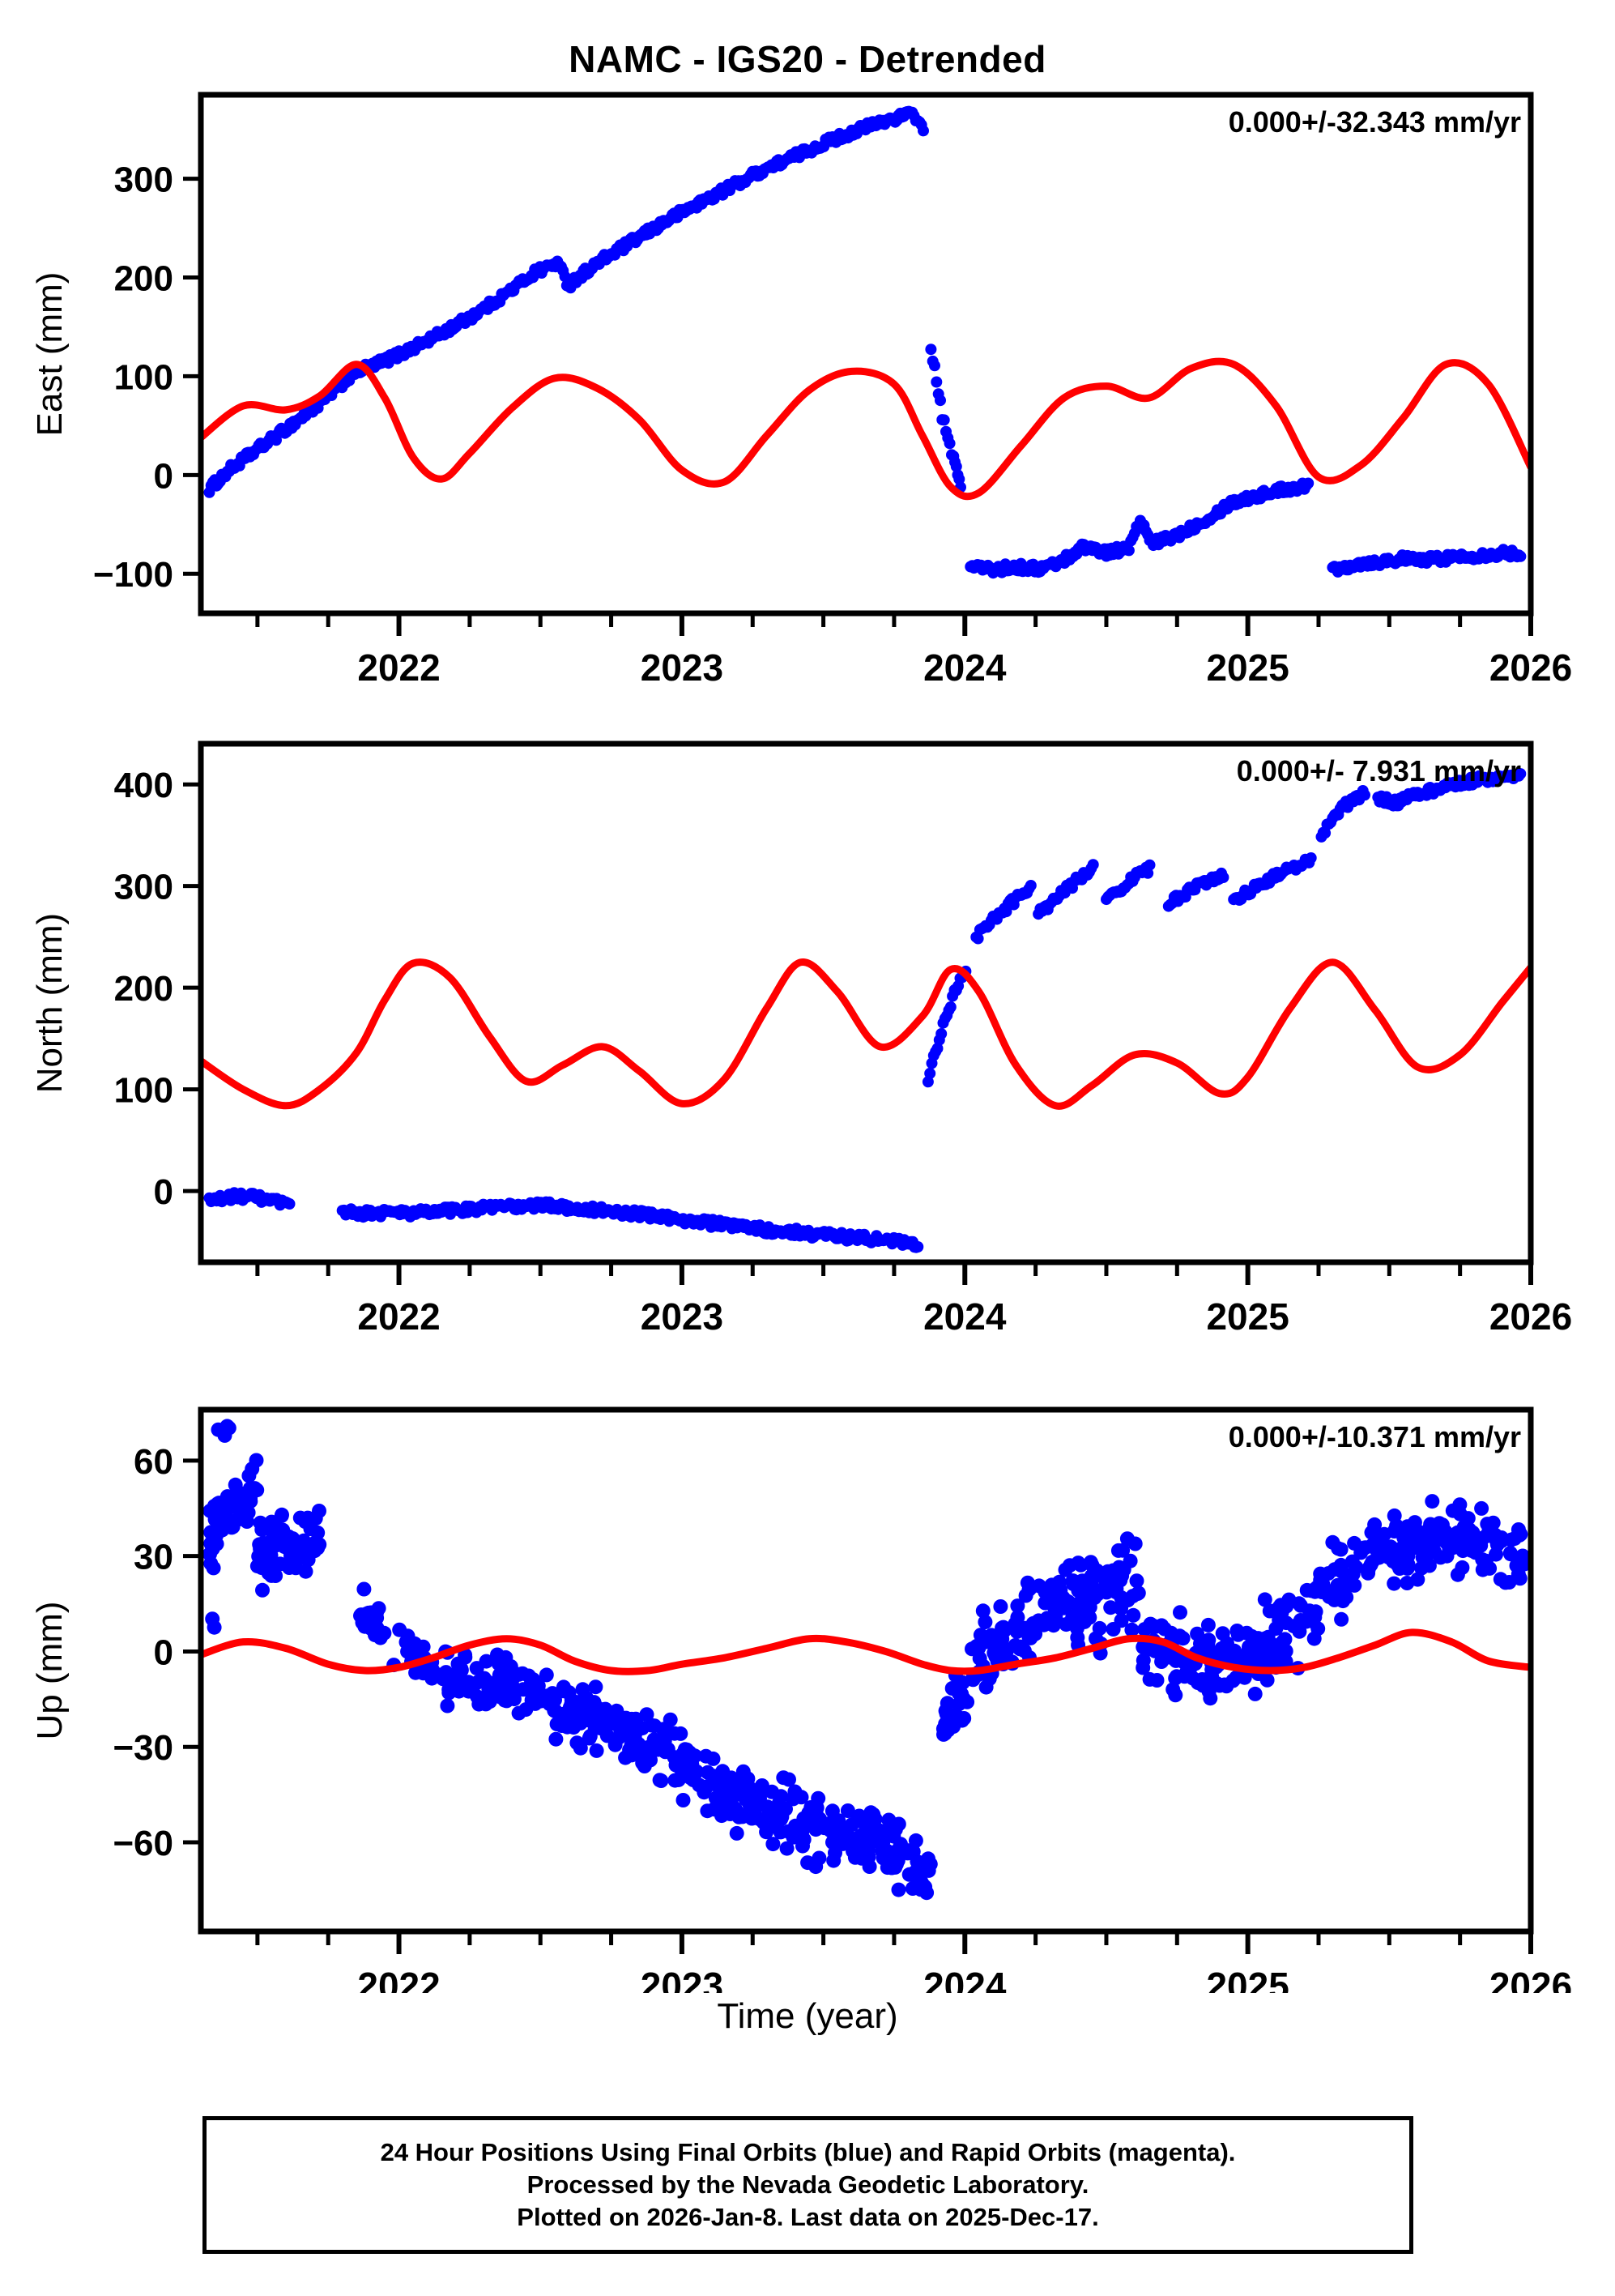 Image resolution: width=1615 pixels, height=2296 pixels. What do you see at coordinates (133, 575) in the screenshot?
I see `y-tick-label: −100` at bounding box center [133, 575].